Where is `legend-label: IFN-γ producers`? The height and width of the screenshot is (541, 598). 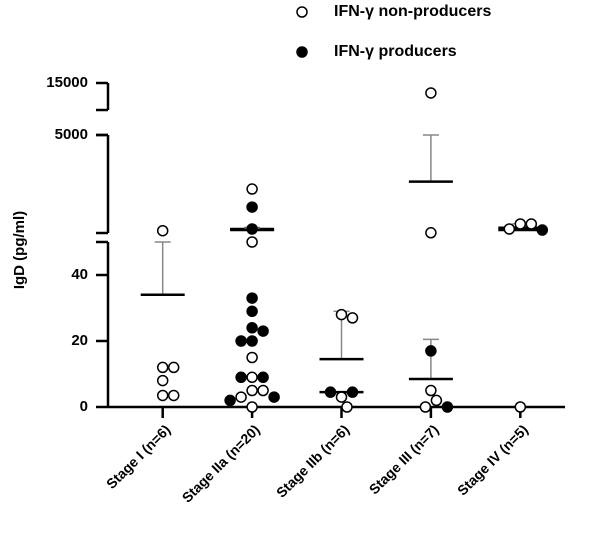
legend-label: IFN-γ producers is located at coordinates (395, 51).